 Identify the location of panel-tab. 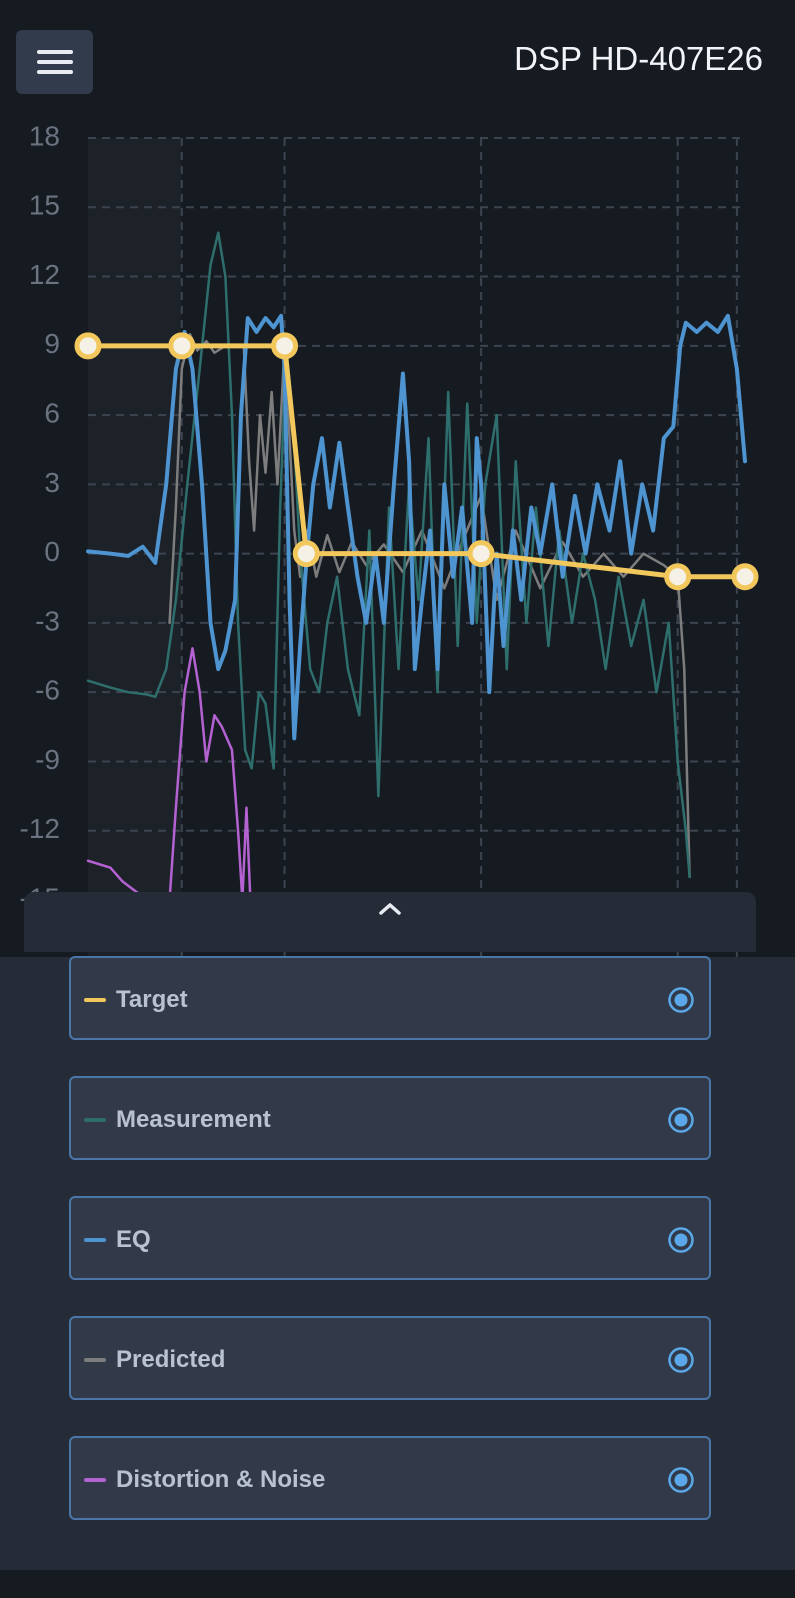
(390, 922).